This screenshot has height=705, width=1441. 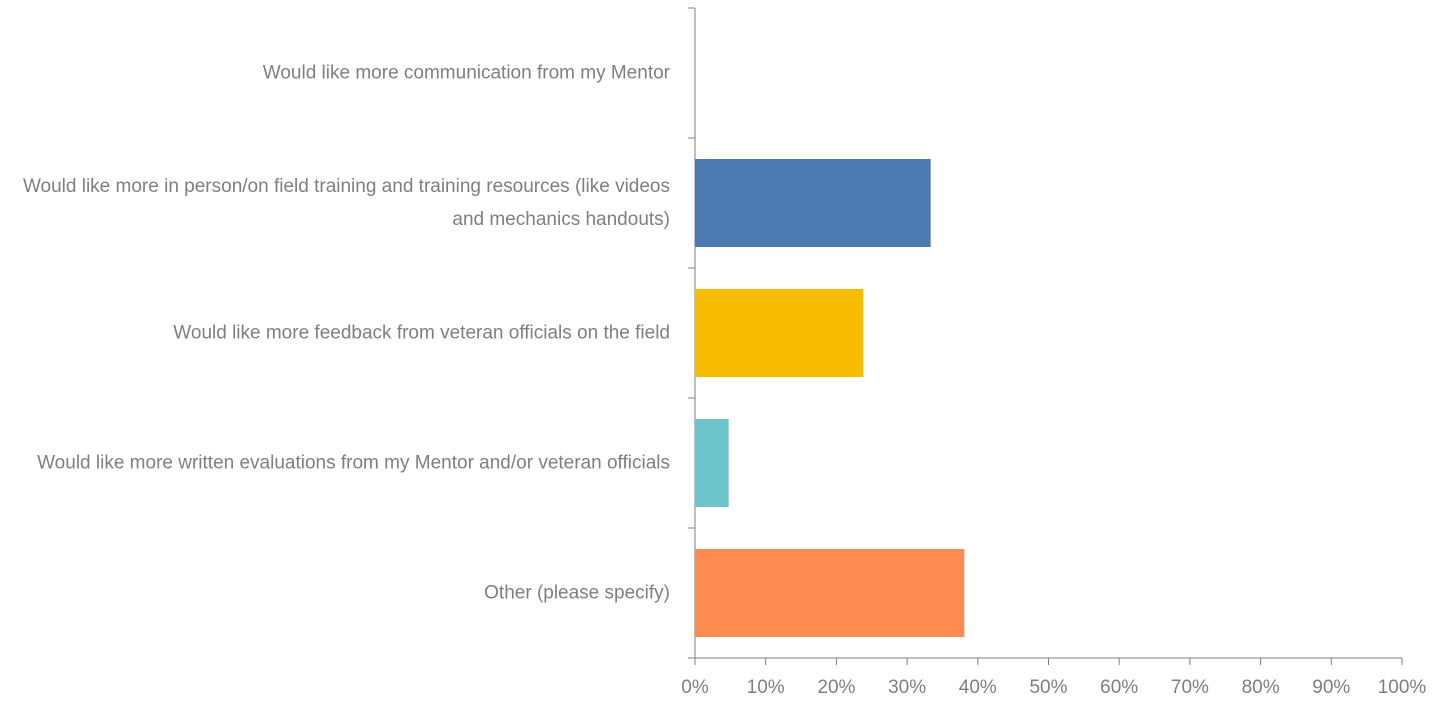 What do you see at coordinates (1402, 687) in the screenshot?
I see `x-tick-label: 100%` at bounding box center [1402, 687].